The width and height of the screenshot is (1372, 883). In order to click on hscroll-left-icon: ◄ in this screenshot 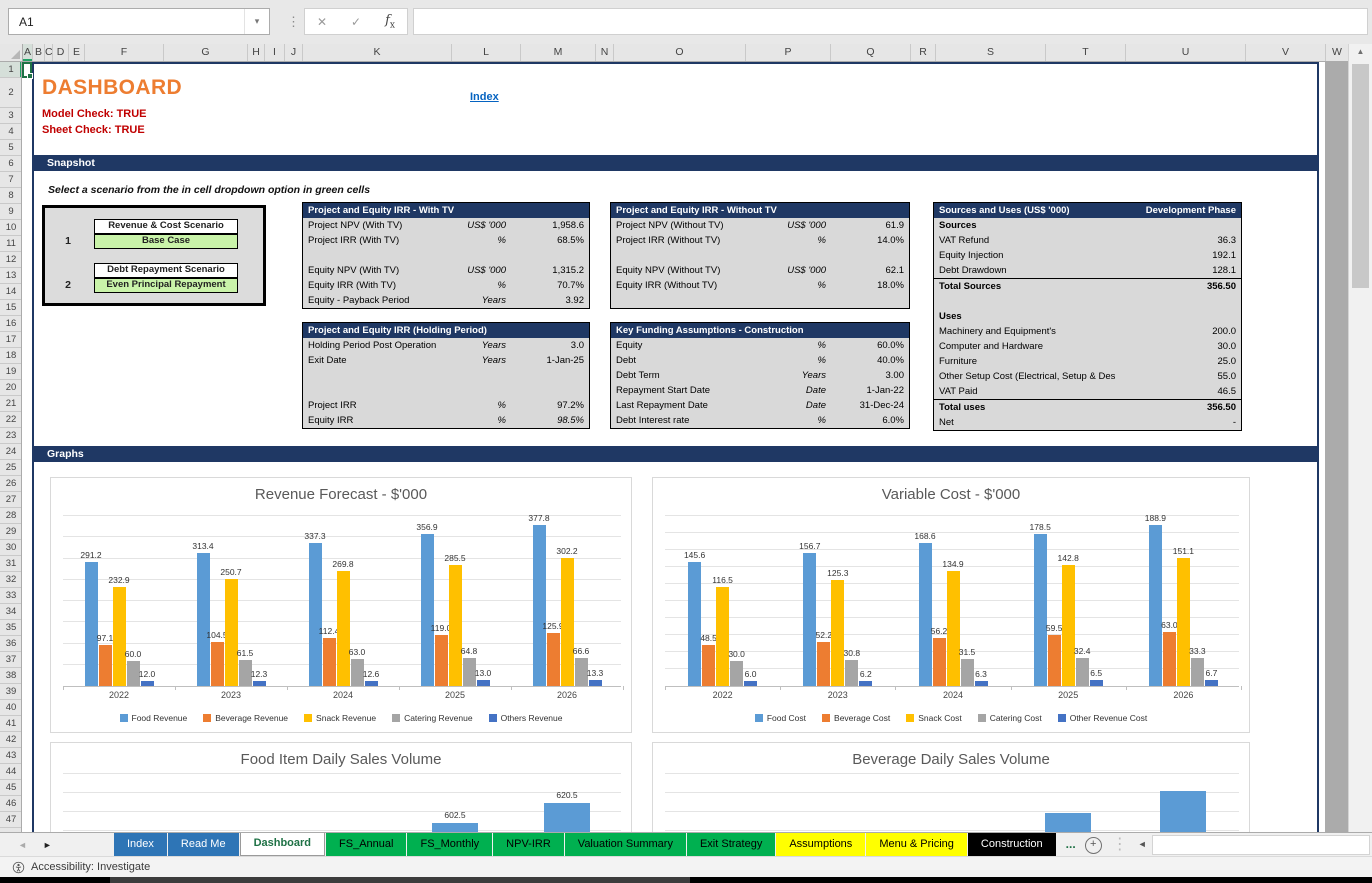, I will do `click(1142, 844)`.